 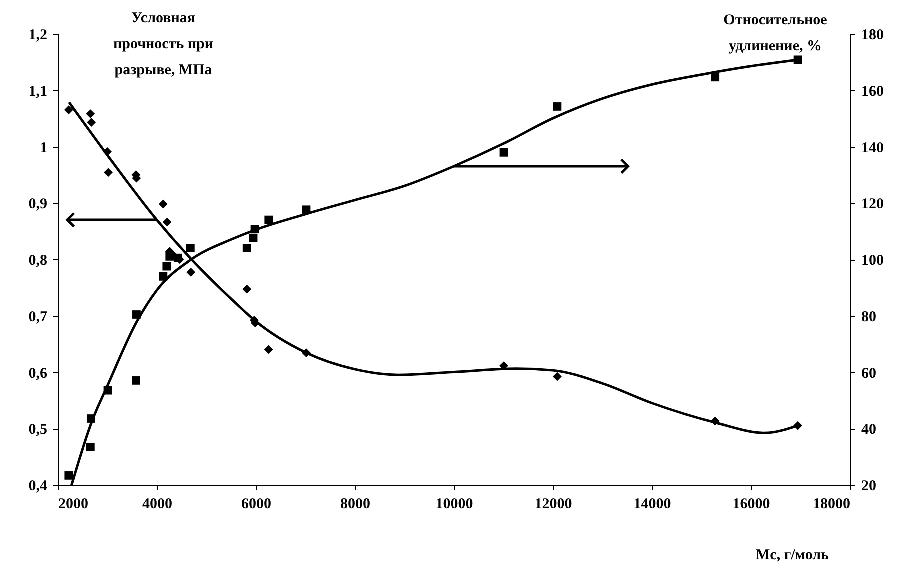 What do you see at coordinates (38, 430) in the screenshot?
I see `y-tick-label: 0,5` at bounding box center [38, 430].